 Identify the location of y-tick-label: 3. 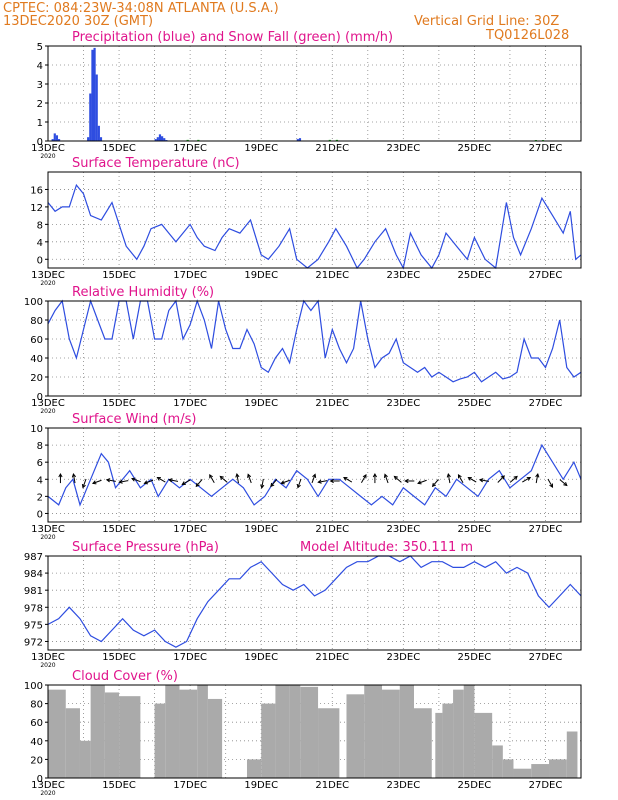
(40, 85).